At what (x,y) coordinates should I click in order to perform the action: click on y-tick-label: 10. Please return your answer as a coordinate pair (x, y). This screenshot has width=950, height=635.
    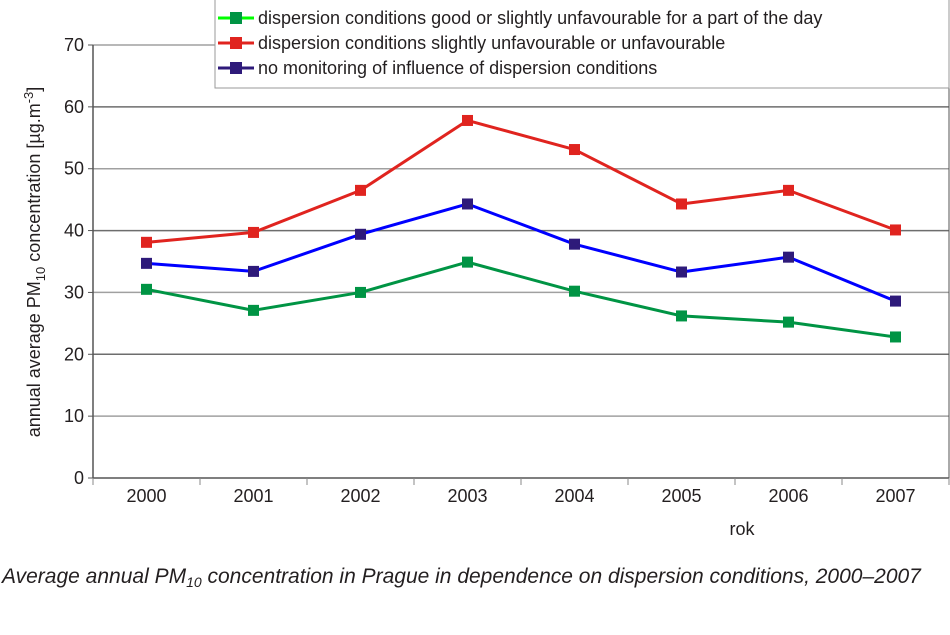
    Looking at the image, I should click on (74, 416).